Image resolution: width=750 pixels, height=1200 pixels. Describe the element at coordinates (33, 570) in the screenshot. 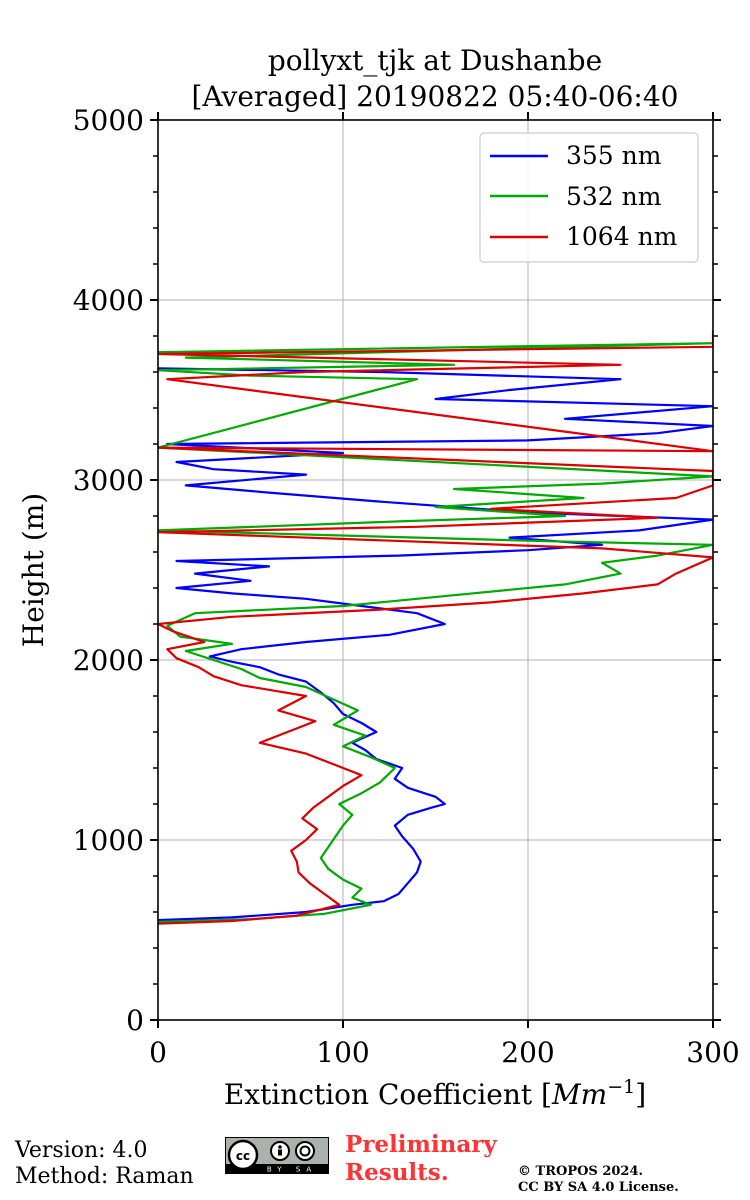

I see `y-axis-label: Height (m)` at that location.